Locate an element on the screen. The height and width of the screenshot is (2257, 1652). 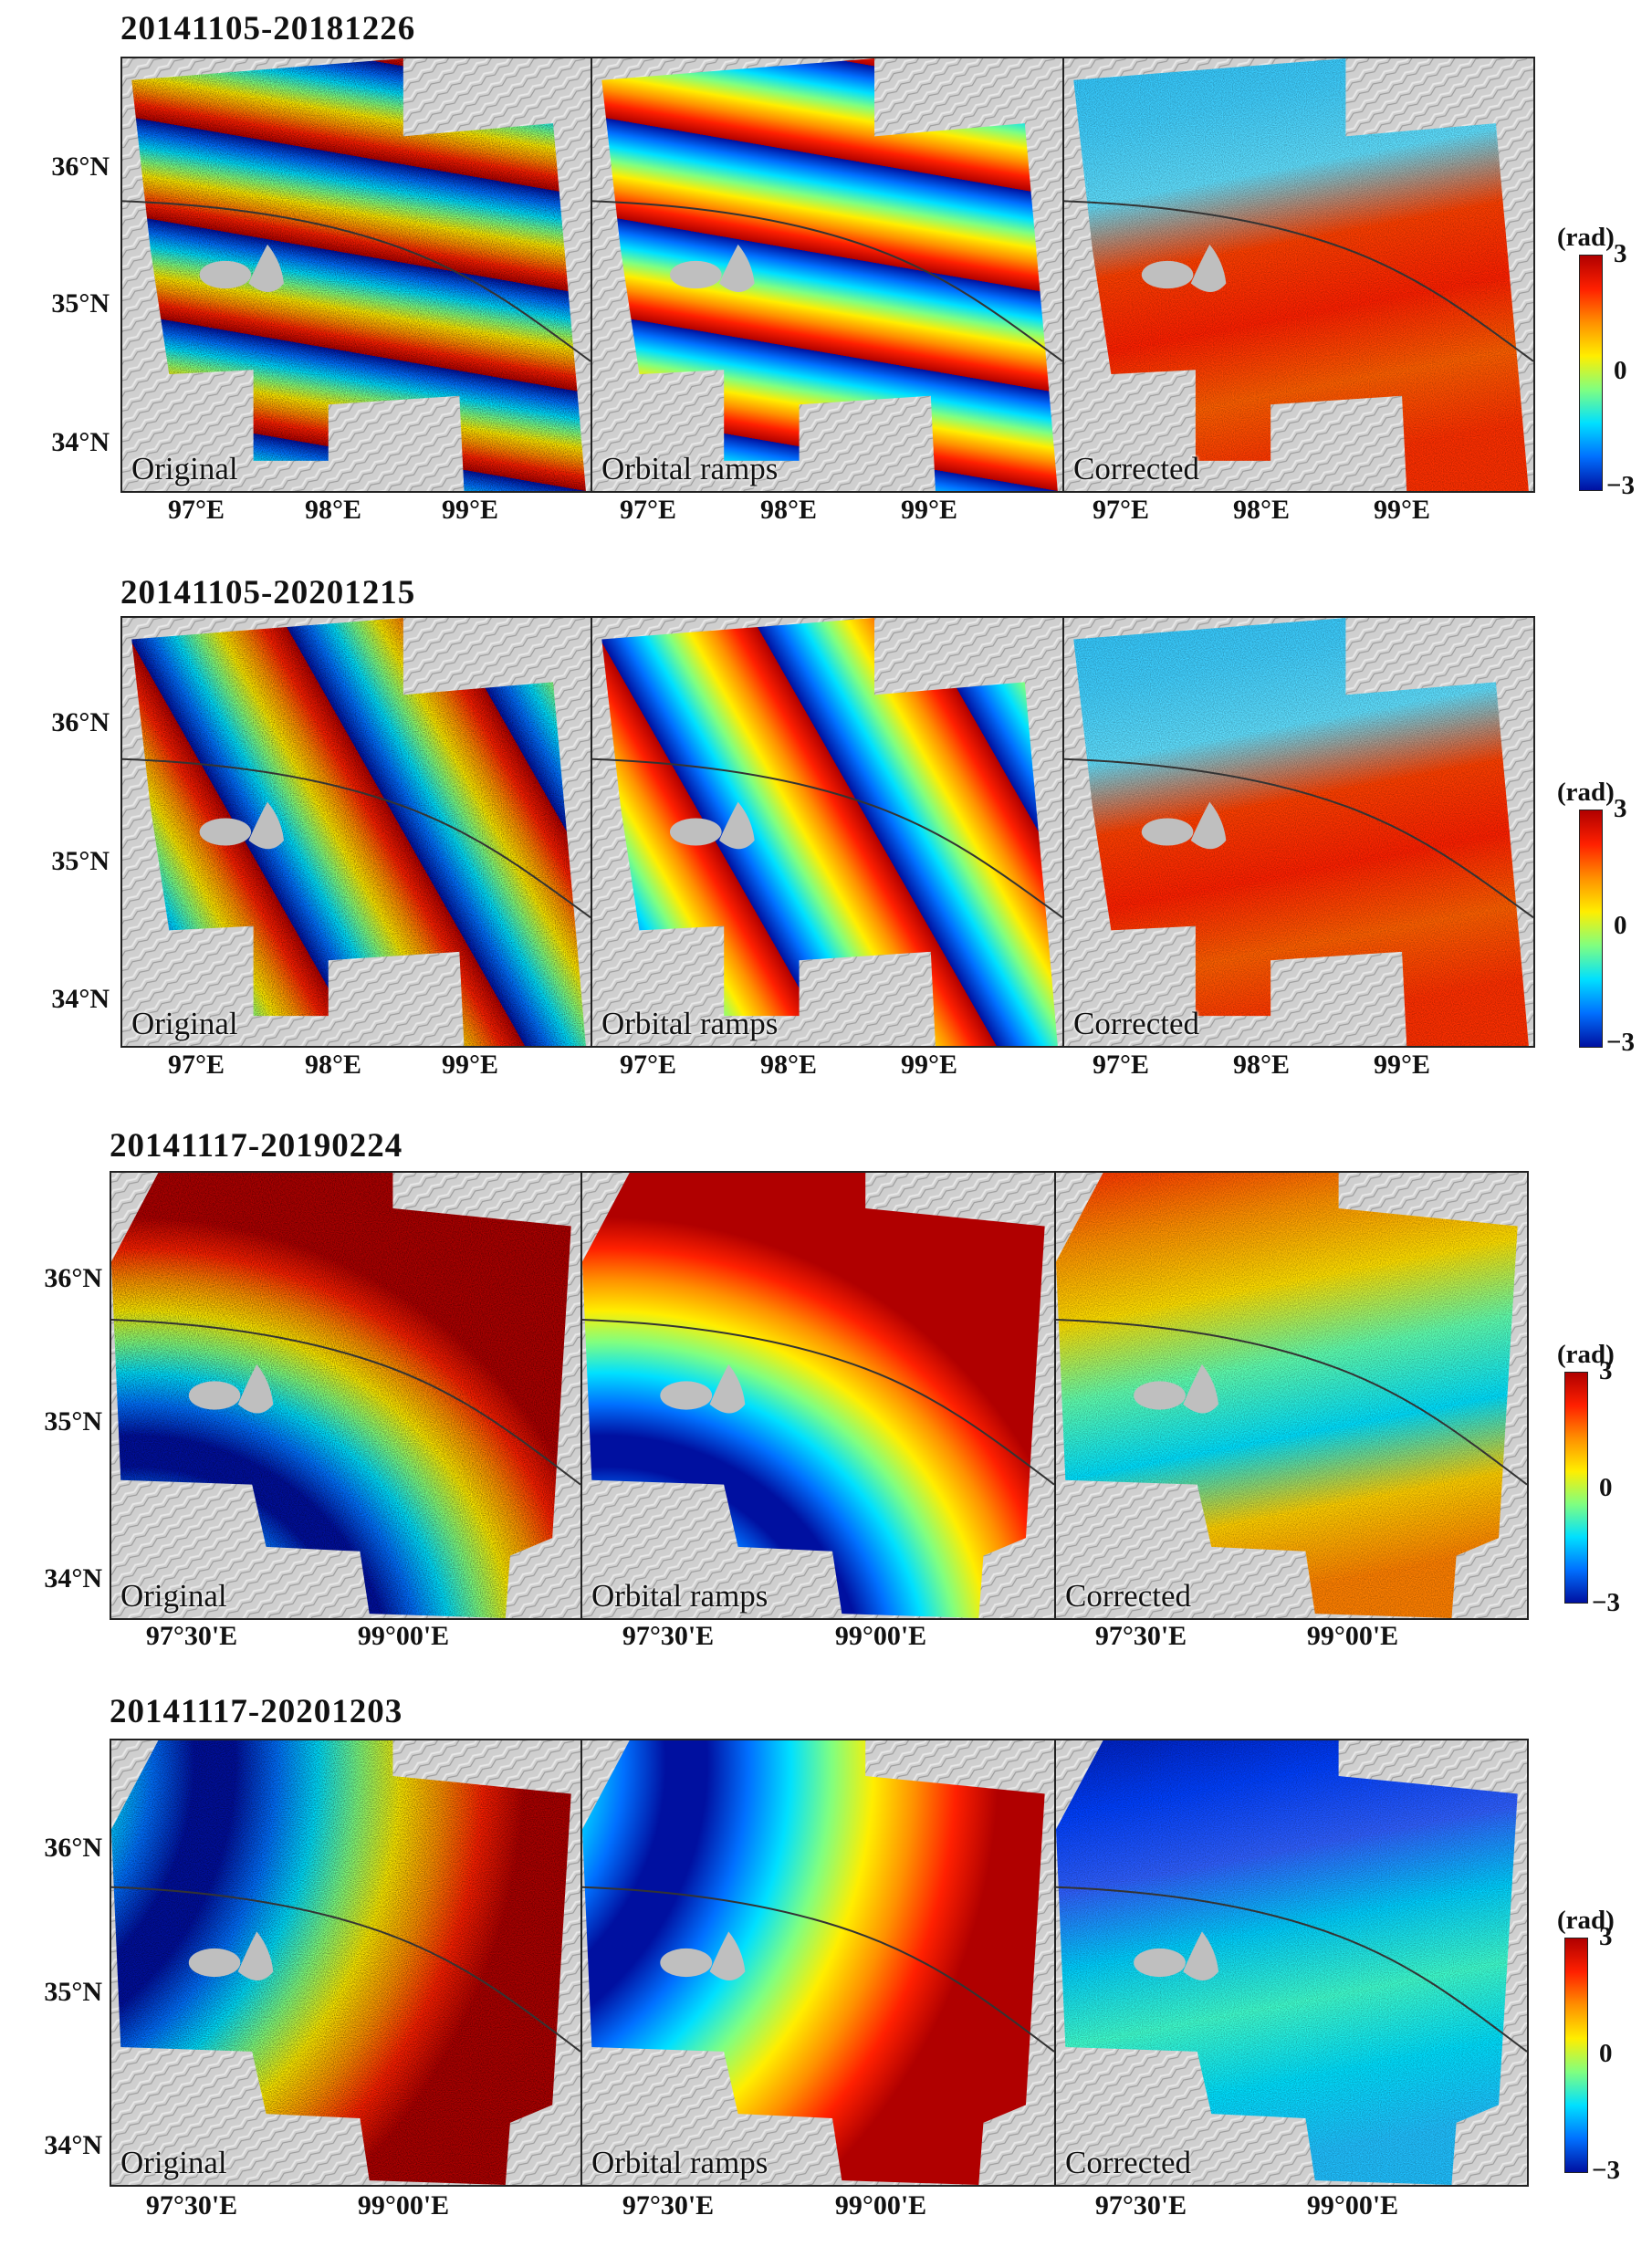
row-title: 20141117-20190224 is located at coordinates (256, 1146).